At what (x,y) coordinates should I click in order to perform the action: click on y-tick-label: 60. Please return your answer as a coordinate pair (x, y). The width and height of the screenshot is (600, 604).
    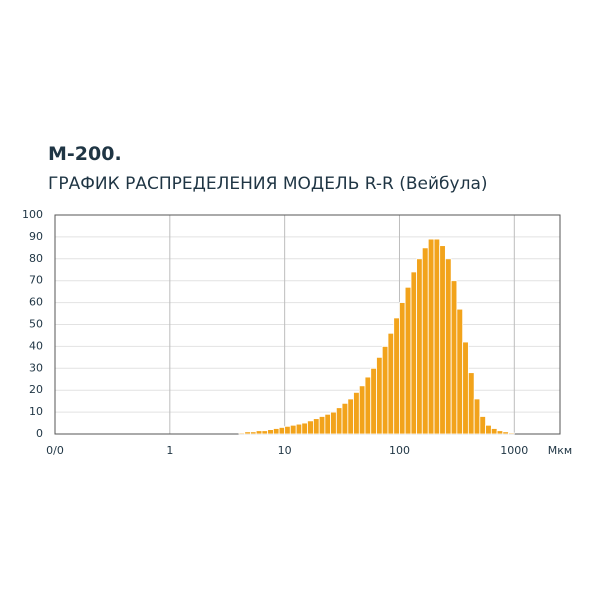
    Looking at the image, I should click on (36, 302).